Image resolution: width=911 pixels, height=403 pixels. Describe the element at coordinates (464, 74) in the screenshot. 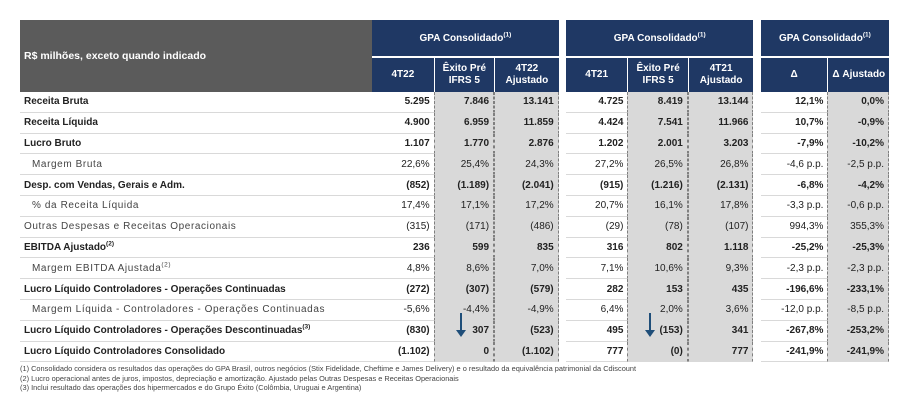

I see `col-header-exito-4t22: Êxito Pré IFRS 5` at that location.